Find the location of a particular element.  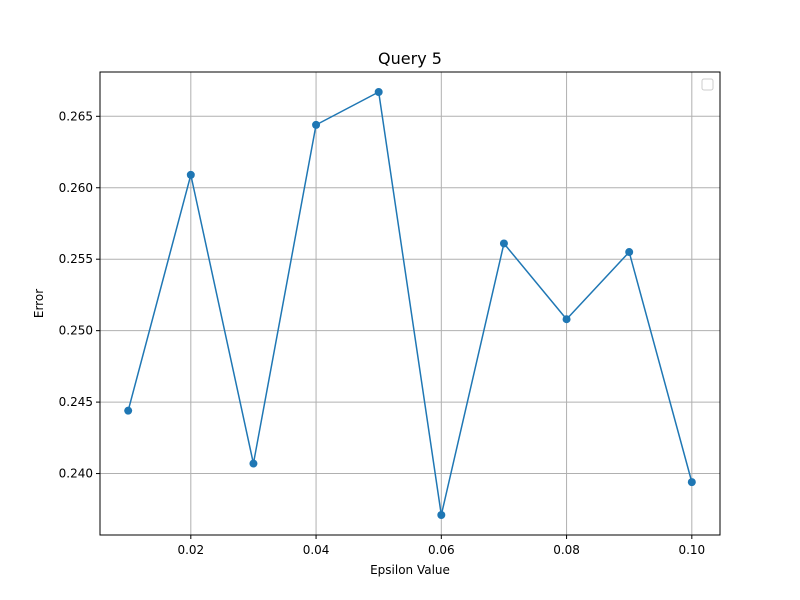

y-tick-label: 0.245 is located at coordinates (76, 402).